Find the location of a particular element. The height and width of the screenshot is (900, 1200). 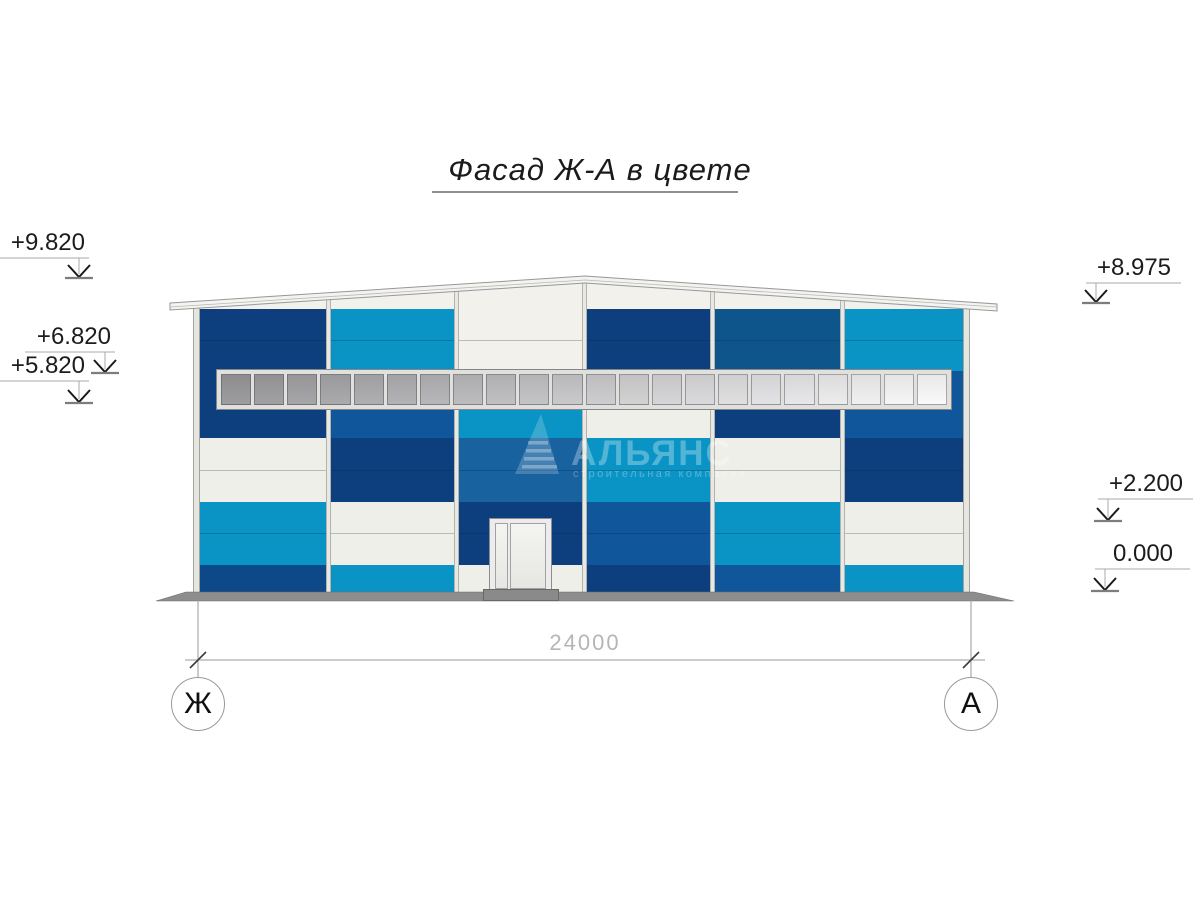

facade-panel-bay-1-E is located at coordinates (264, 578).